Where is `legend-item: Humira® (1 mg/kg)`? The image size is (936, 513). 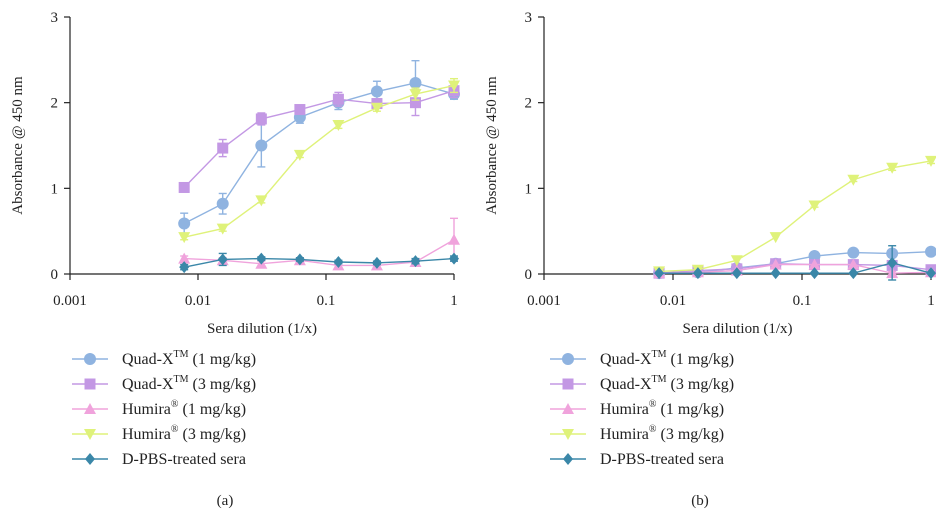
legend-item: Humira® (1 mg/kg) is located at coordinates (159, 408).